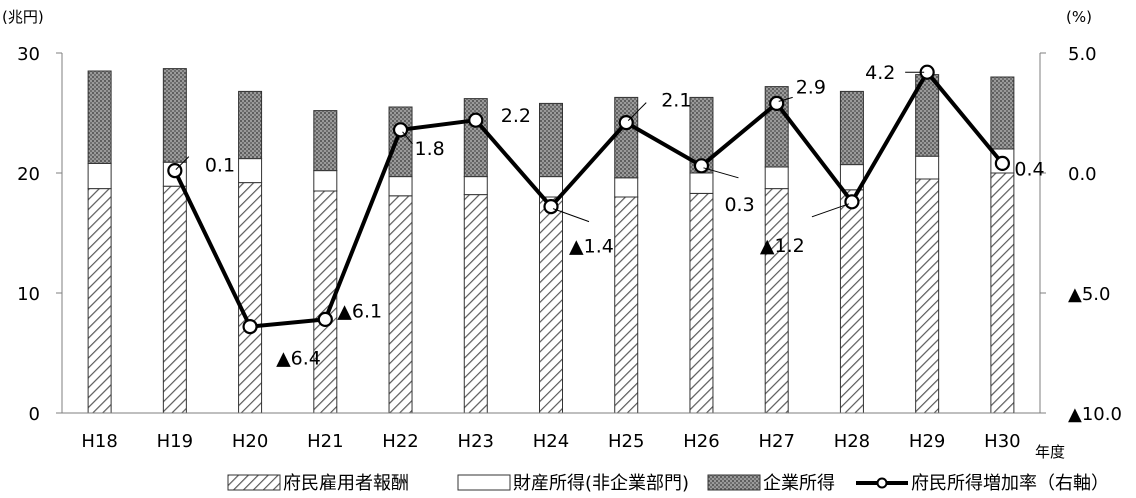 This screenshot has height=498, width=1136. What do you see at coordinates (1081, 234) in the screenshot?
I see `right-axis: 5.0 0.0 ▲5.0 ▲10.0` at bounding box center [1081, 234].